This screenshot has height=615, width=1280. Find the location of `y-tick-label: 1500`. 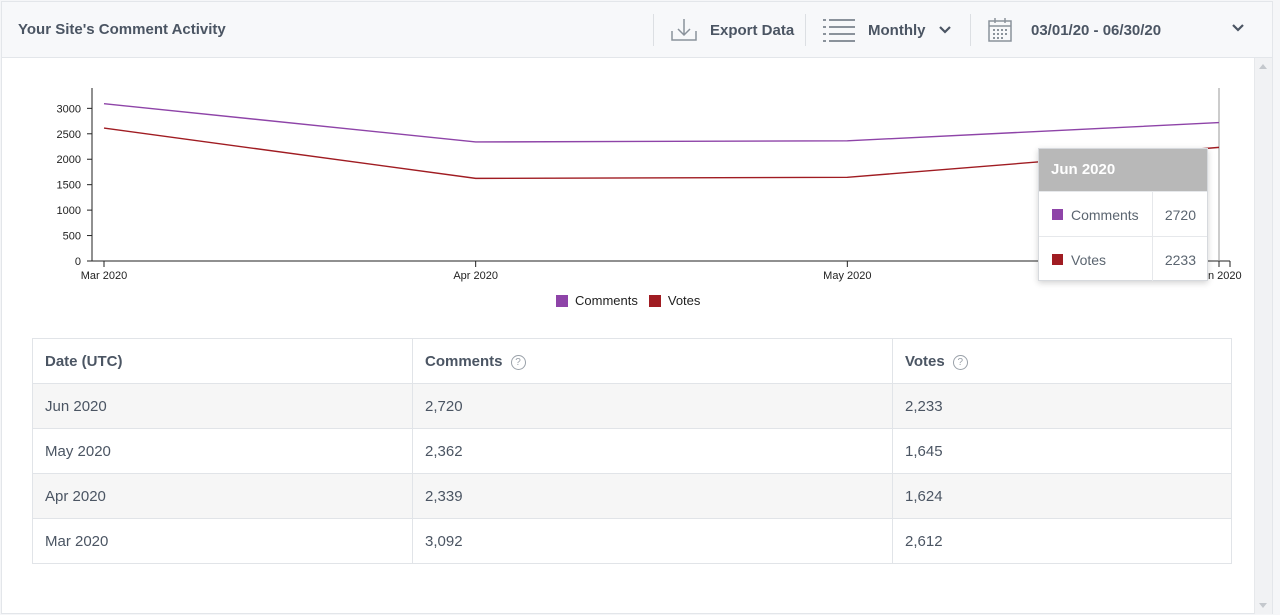

y-tick-label: 1500 is located at coordinates (69, 186).